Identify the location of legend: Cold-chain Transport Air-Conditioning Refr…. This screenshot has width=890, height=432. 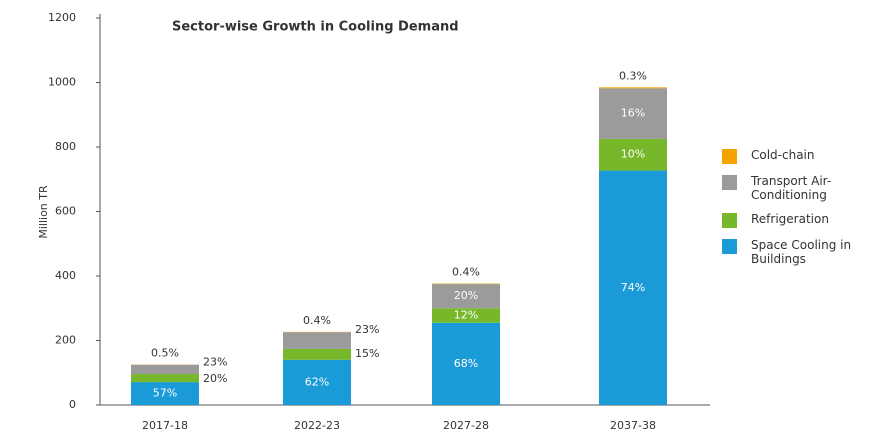
(802, 212).